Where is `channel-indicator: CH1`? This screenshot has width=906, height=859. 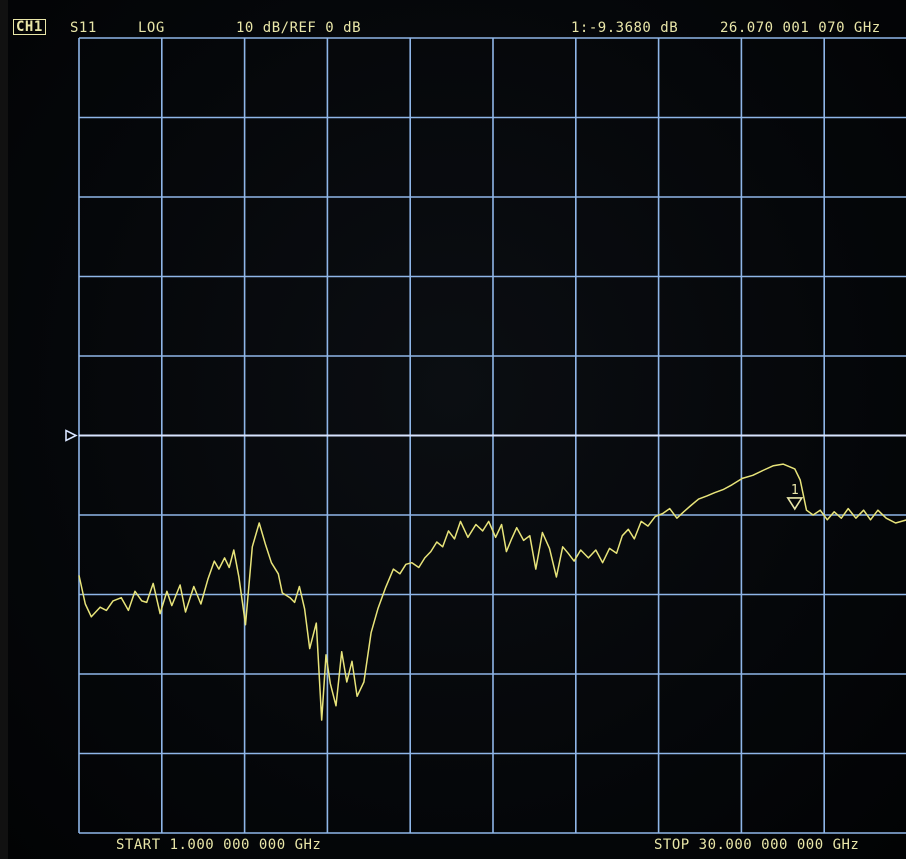 channel-indicator: CH1 is located at coordinates (29, 27).